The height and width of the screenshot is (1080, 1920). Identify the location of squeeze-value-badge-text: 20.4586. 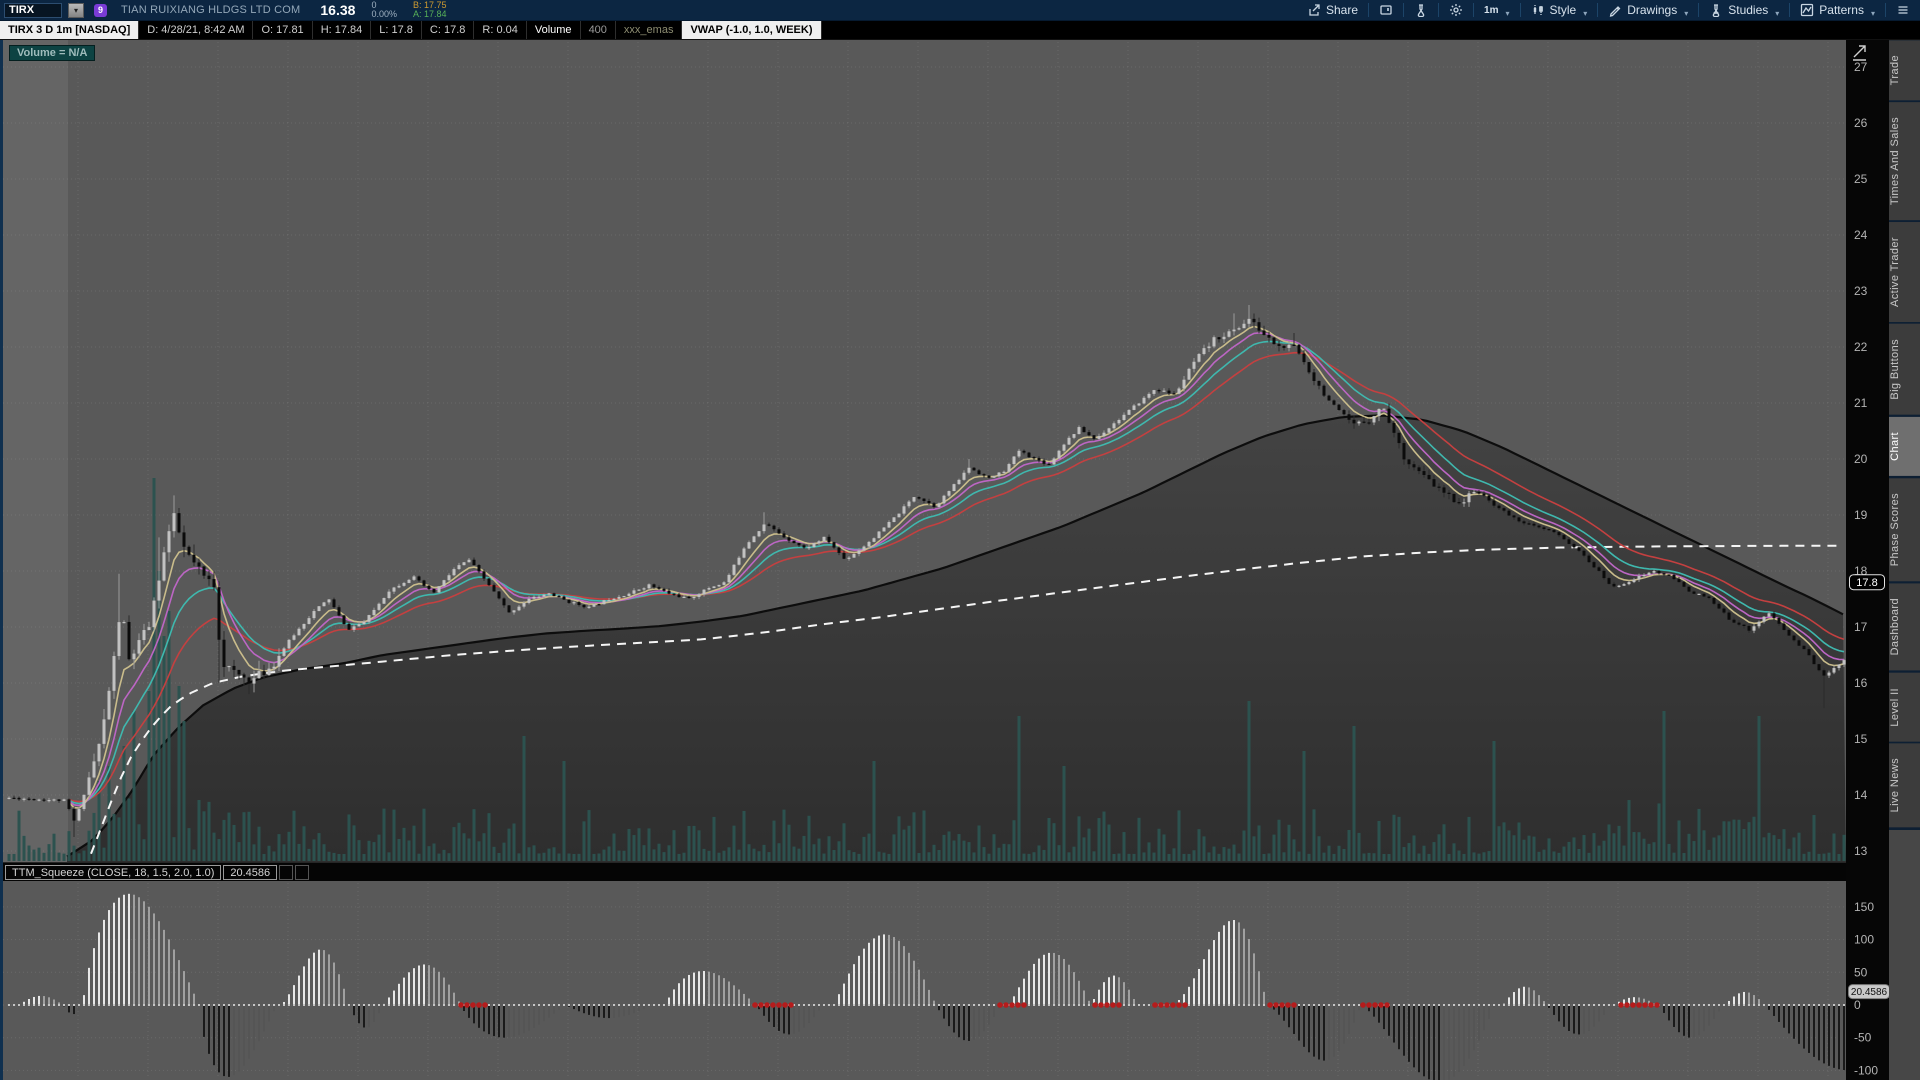
(1869, 992).